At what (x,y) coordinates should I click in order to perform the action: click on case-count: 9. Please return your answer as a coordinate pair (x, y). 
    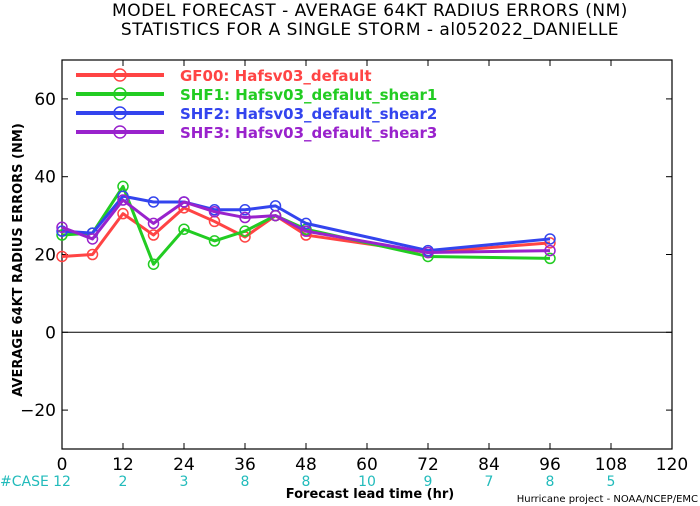
    Looking at the image, I should click on (428, 482).